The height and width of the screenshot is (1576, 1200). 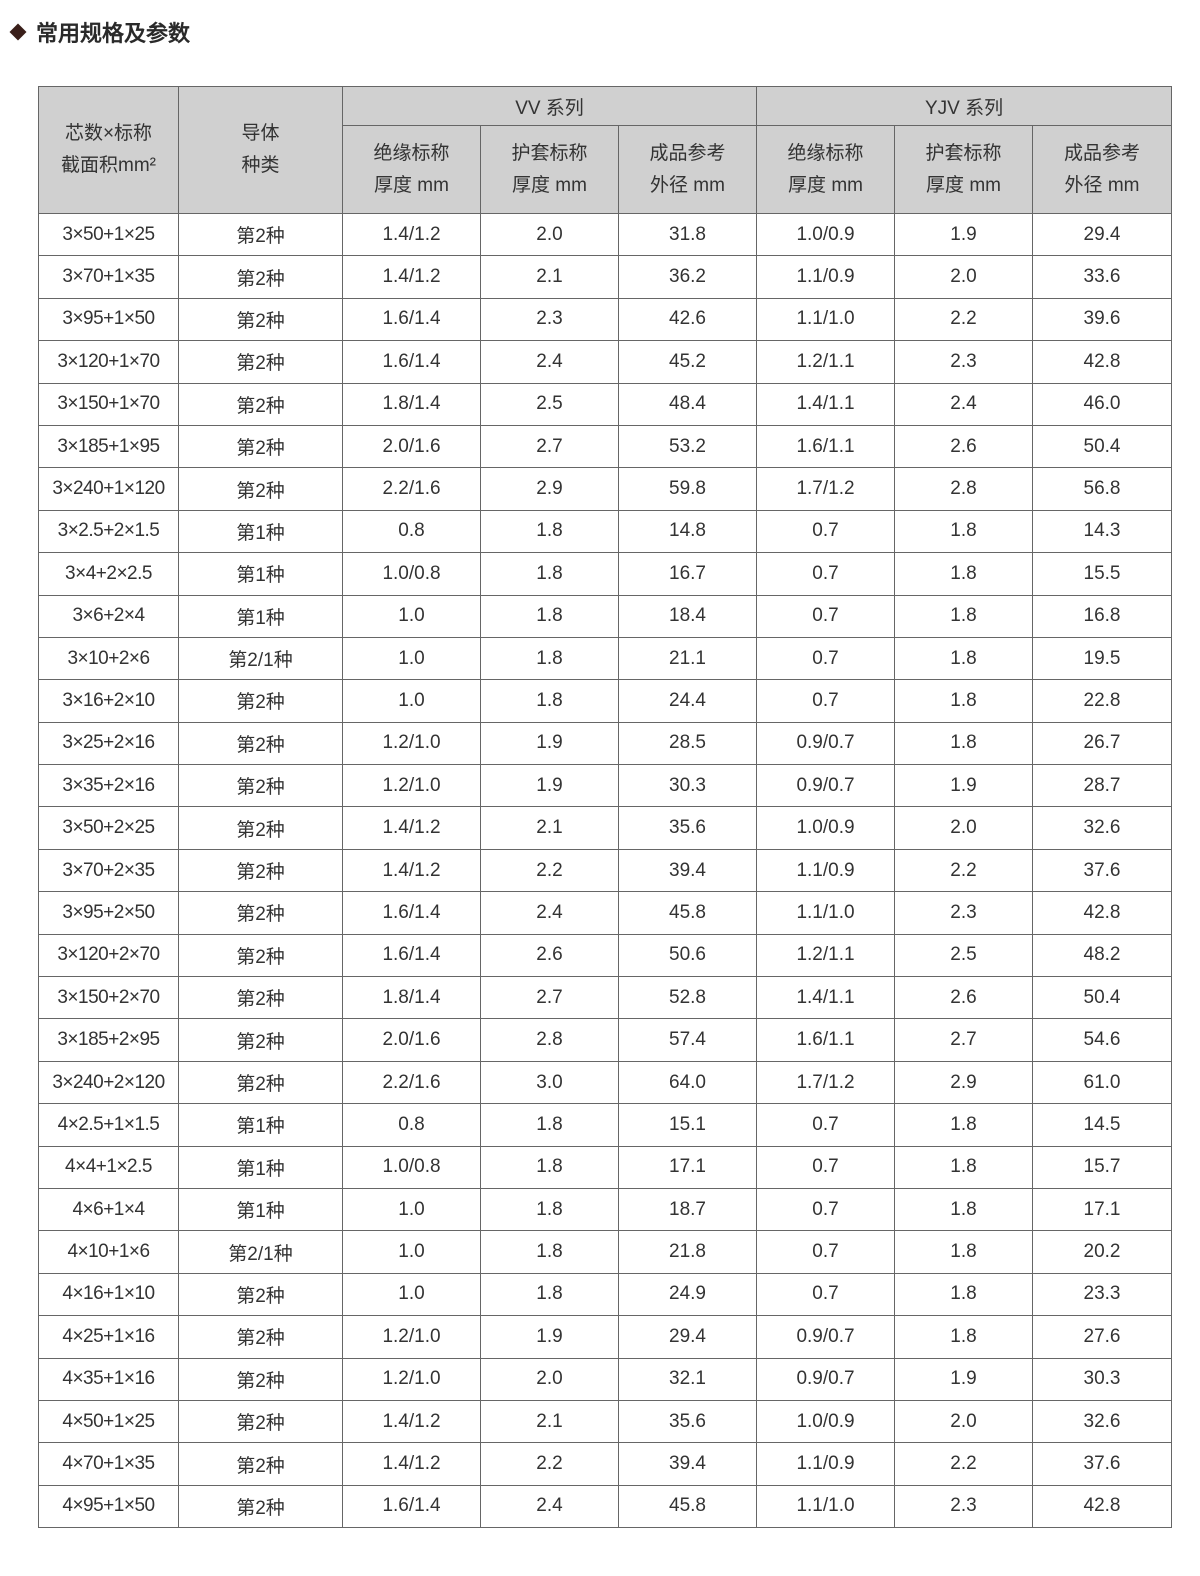 I want to click on table-cell: 1.8/1.4, so click(x=411, y=998).